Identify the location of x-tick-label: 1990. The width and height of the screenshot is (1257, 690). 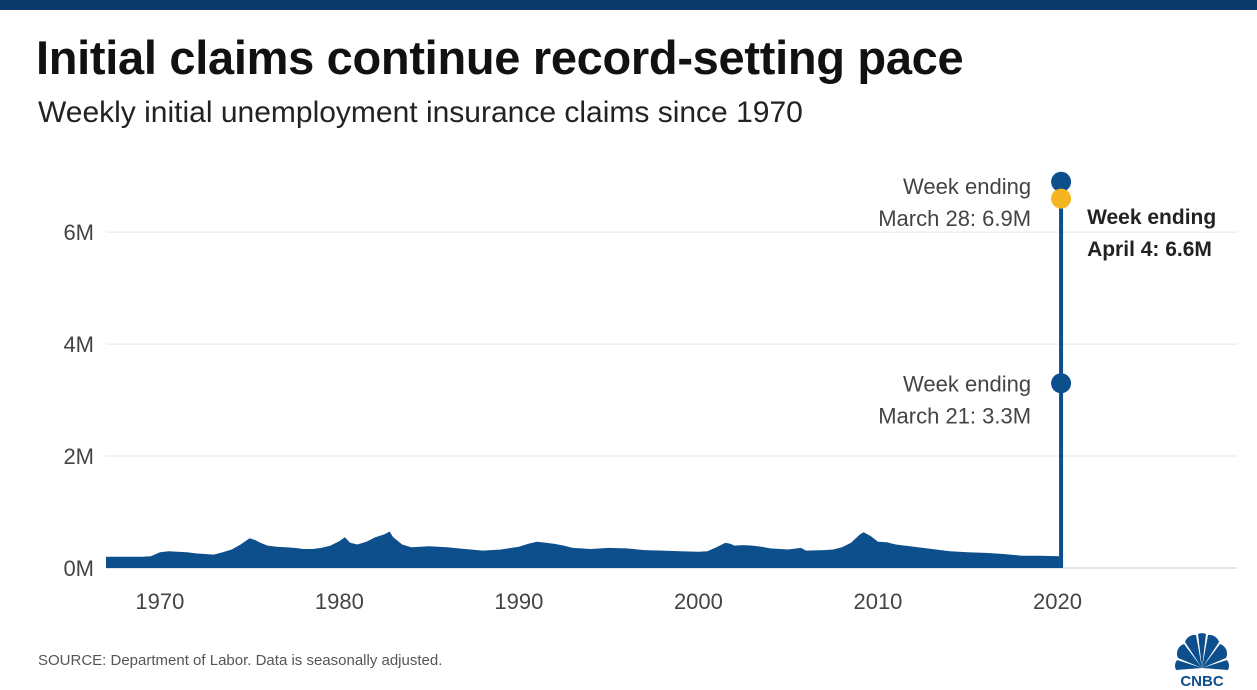
(518, 601).